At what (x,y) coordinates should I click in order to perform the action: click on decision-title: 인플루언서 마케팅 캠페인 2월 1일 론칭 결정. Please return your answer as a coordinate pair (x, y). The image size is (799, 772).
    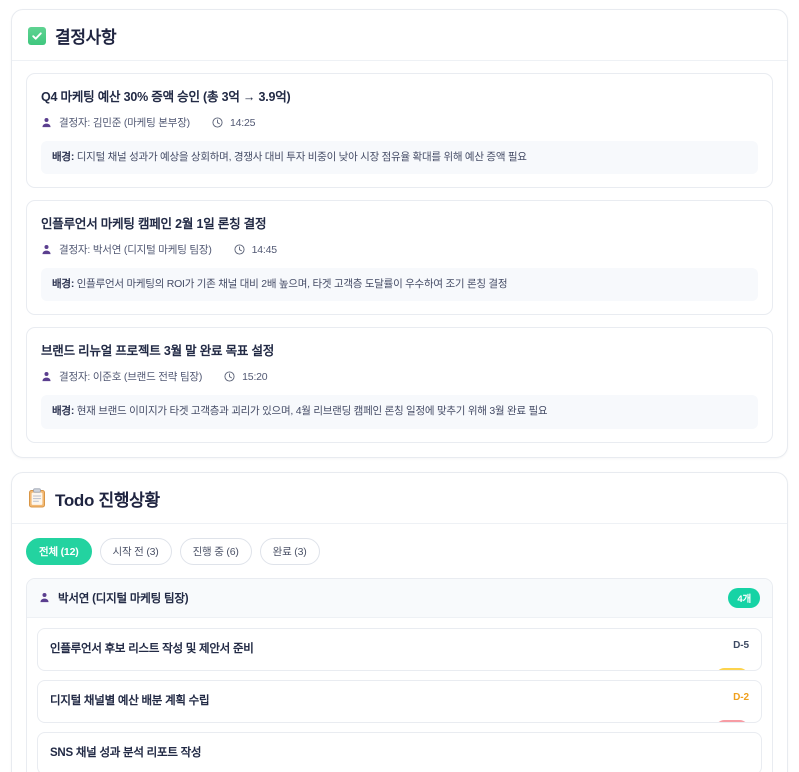
    Looking at the image, I should click on (154, 224).